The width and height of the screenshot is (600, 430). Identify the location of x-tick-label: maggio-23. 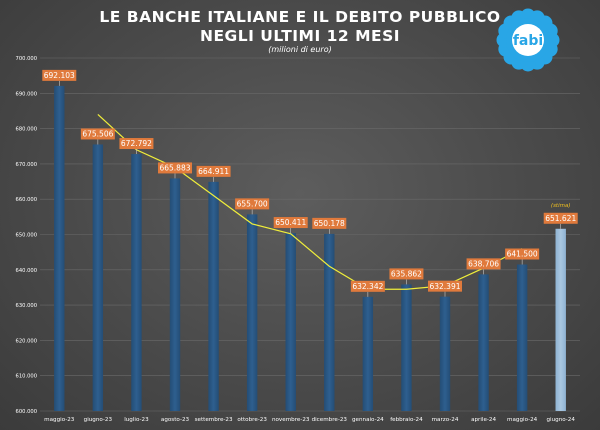
(59, 420).